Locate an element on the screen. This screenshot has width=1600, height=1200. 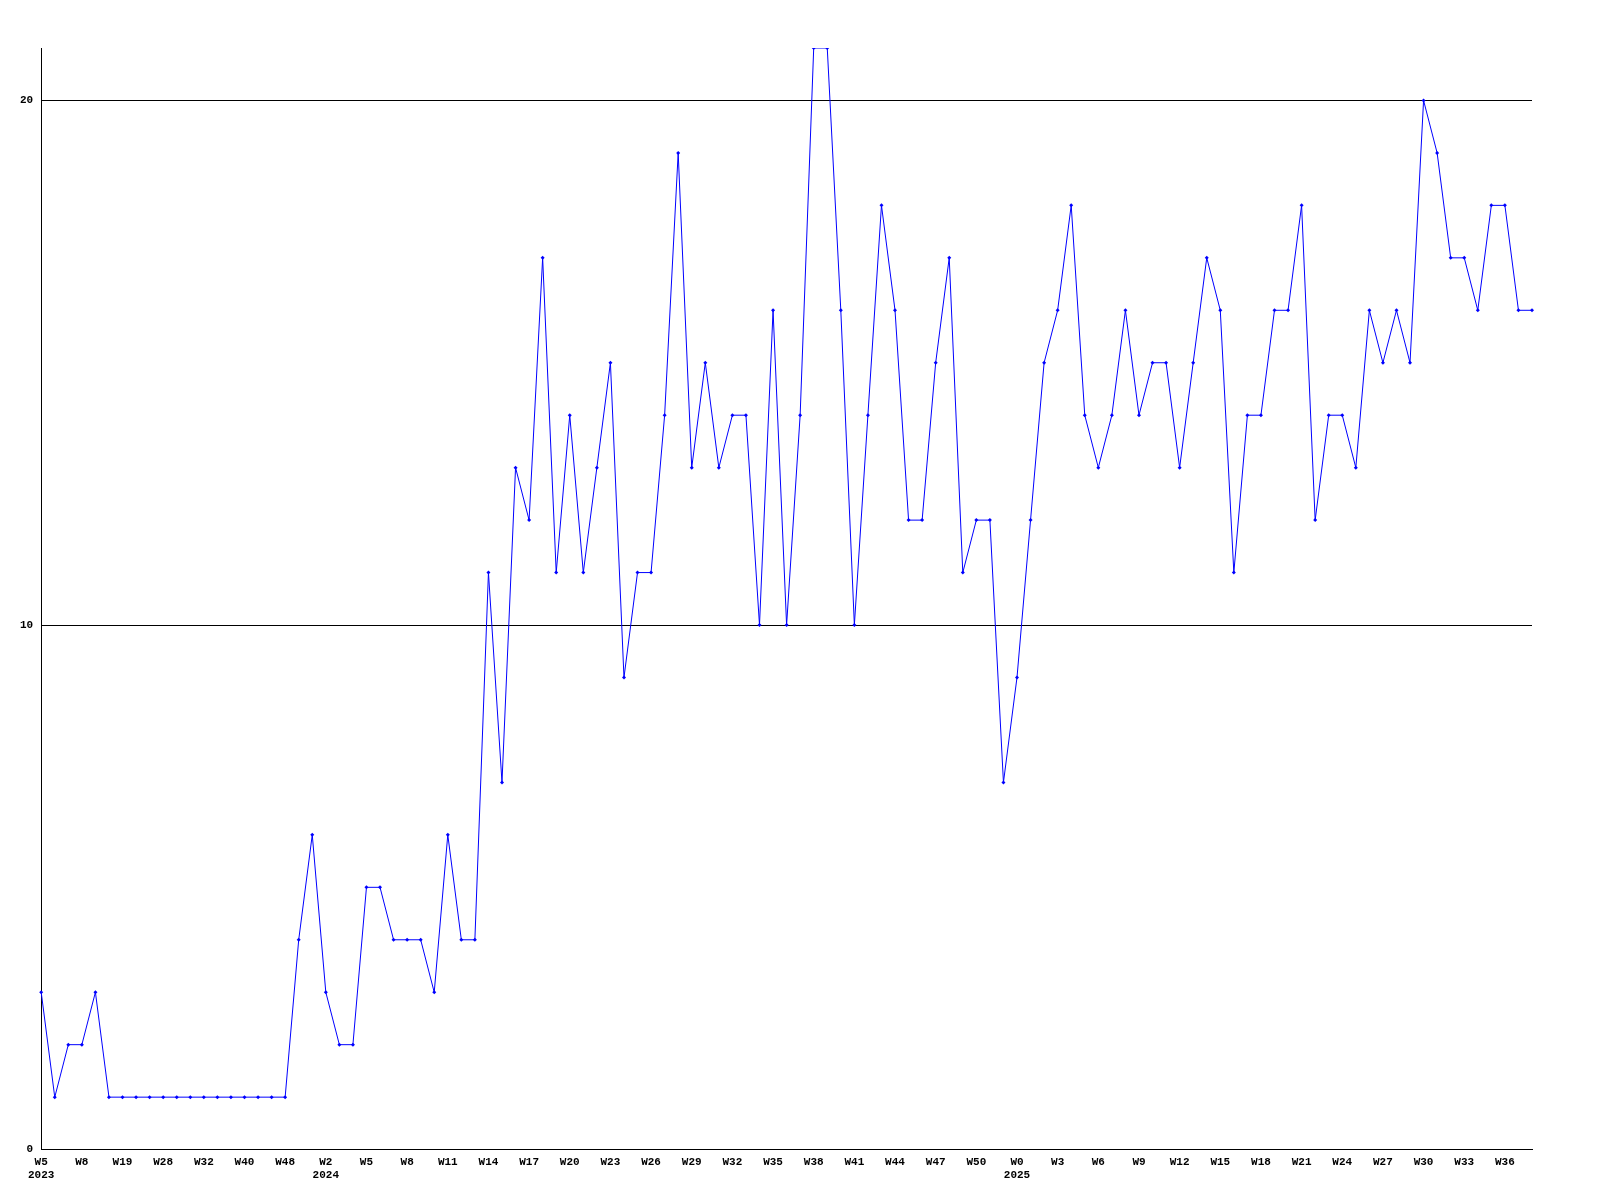
y-tick-label: 20 is located at coordinates (27, 100).